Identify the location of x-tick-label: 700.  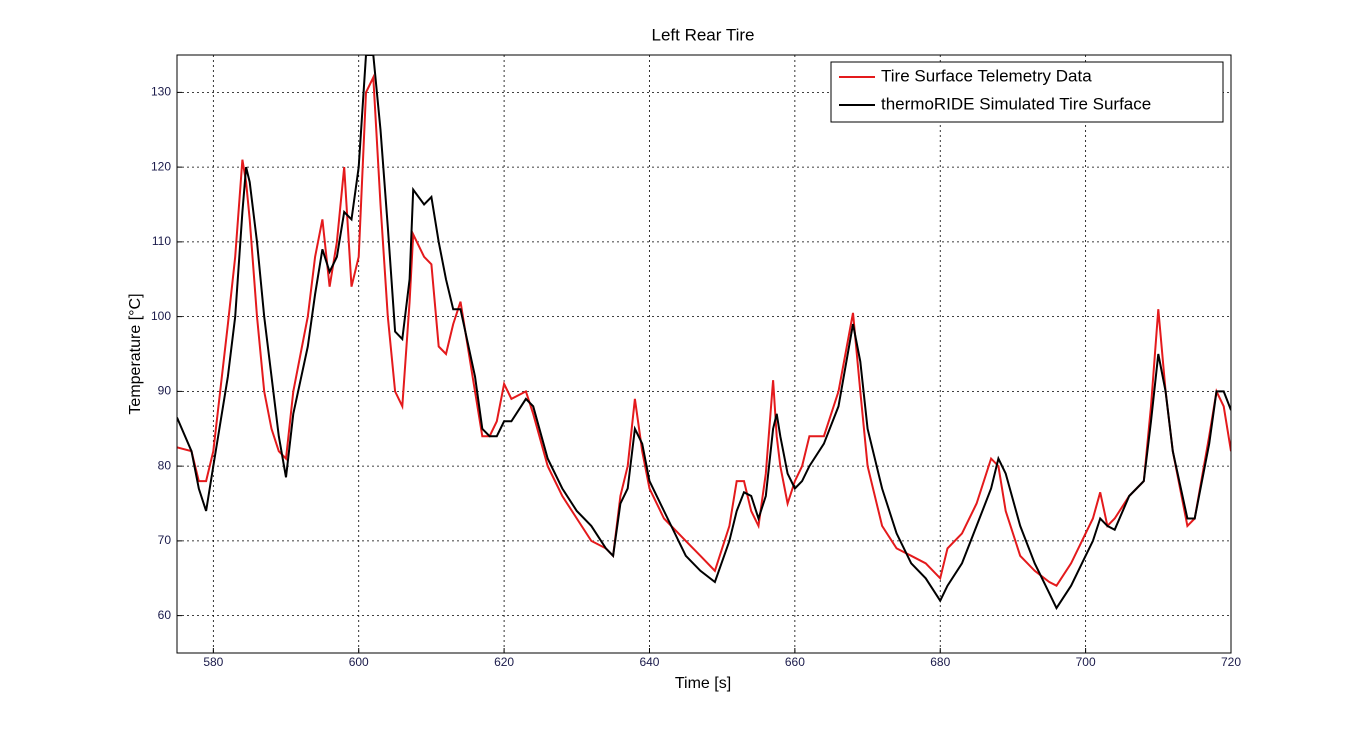
(1086, 662).